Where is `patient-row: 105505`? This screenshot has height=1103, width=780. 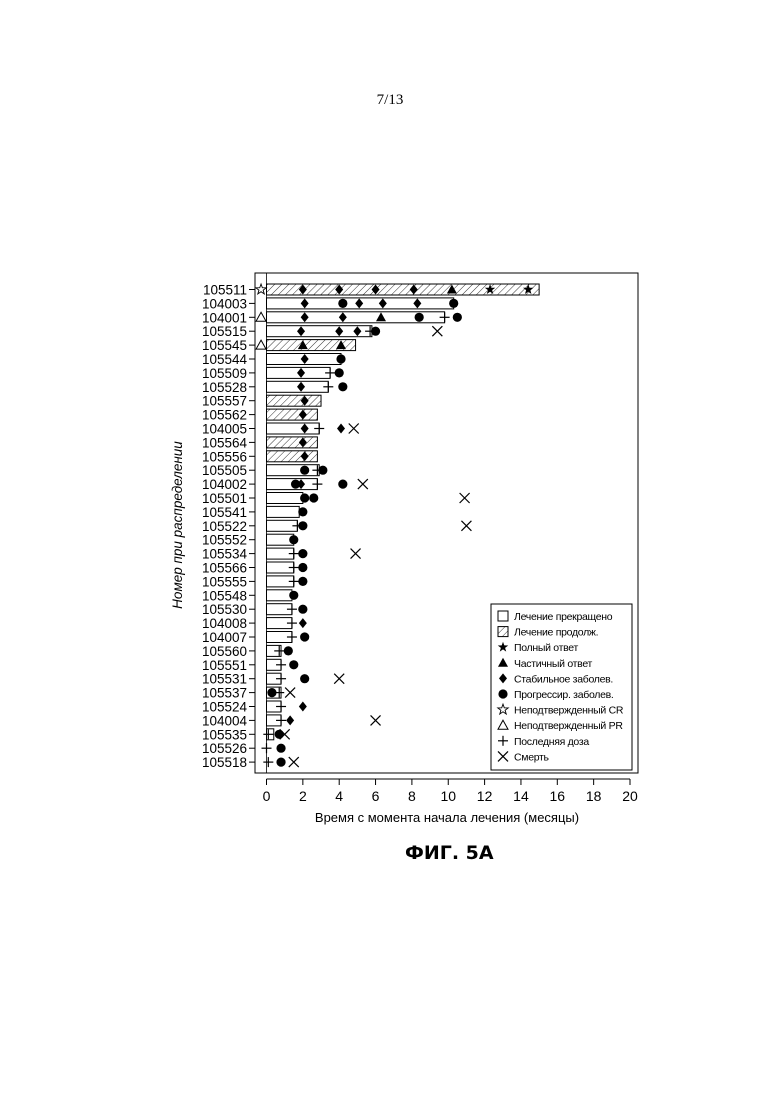 patient-row: 105505 is located at coordinates (265, 470).